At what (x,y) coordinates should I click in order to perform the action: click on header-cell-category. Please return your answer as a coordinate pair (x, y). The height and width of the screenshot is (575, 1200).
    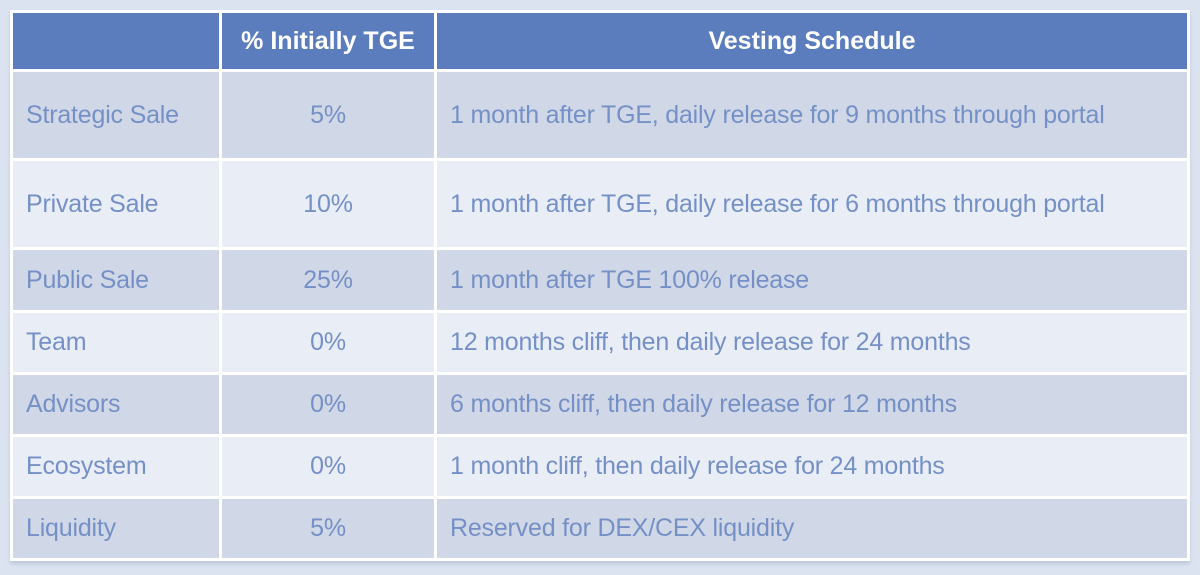
    Looking at the image, I should click on (116, 41).